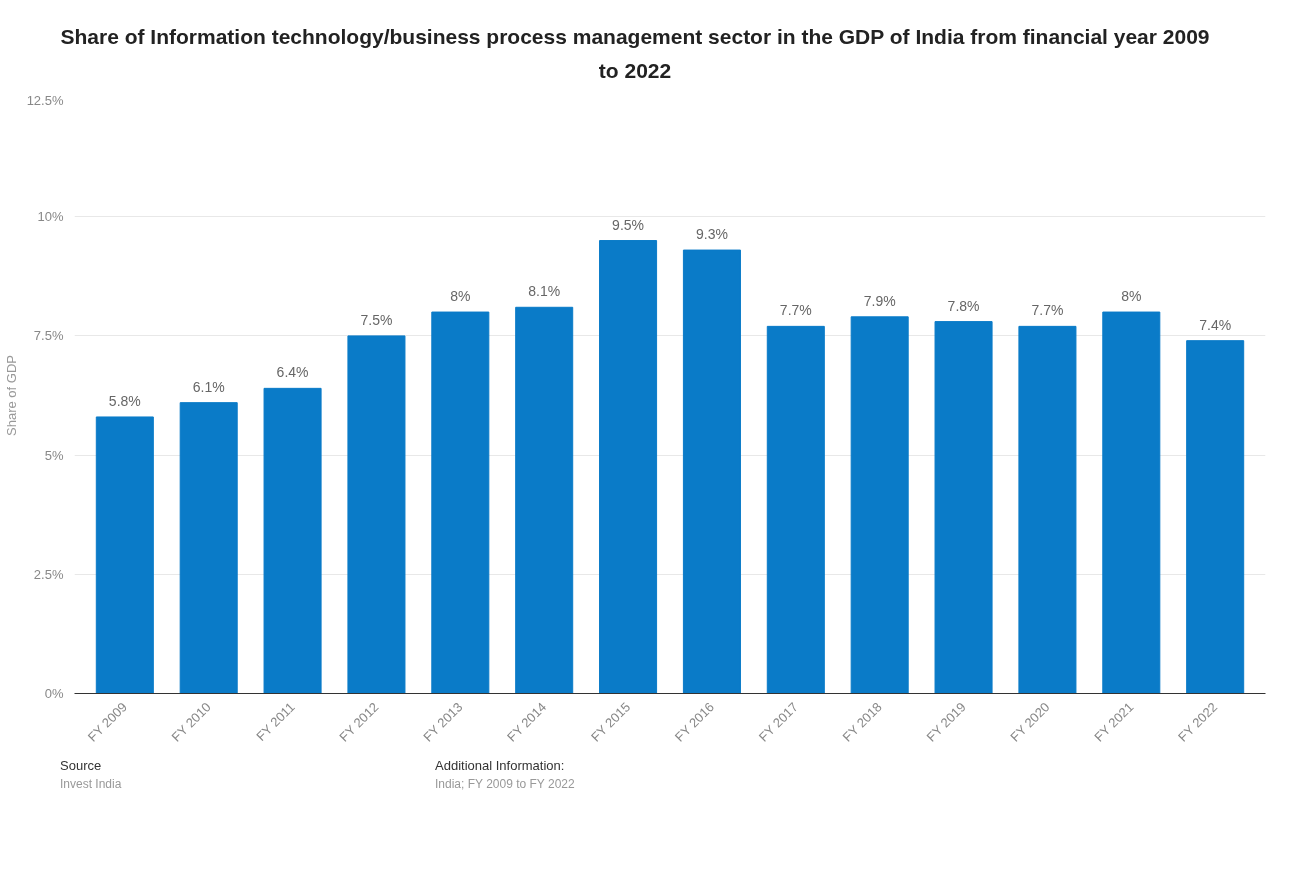  I want to click on y-tick-label: 12.5%, so click(45, 100).